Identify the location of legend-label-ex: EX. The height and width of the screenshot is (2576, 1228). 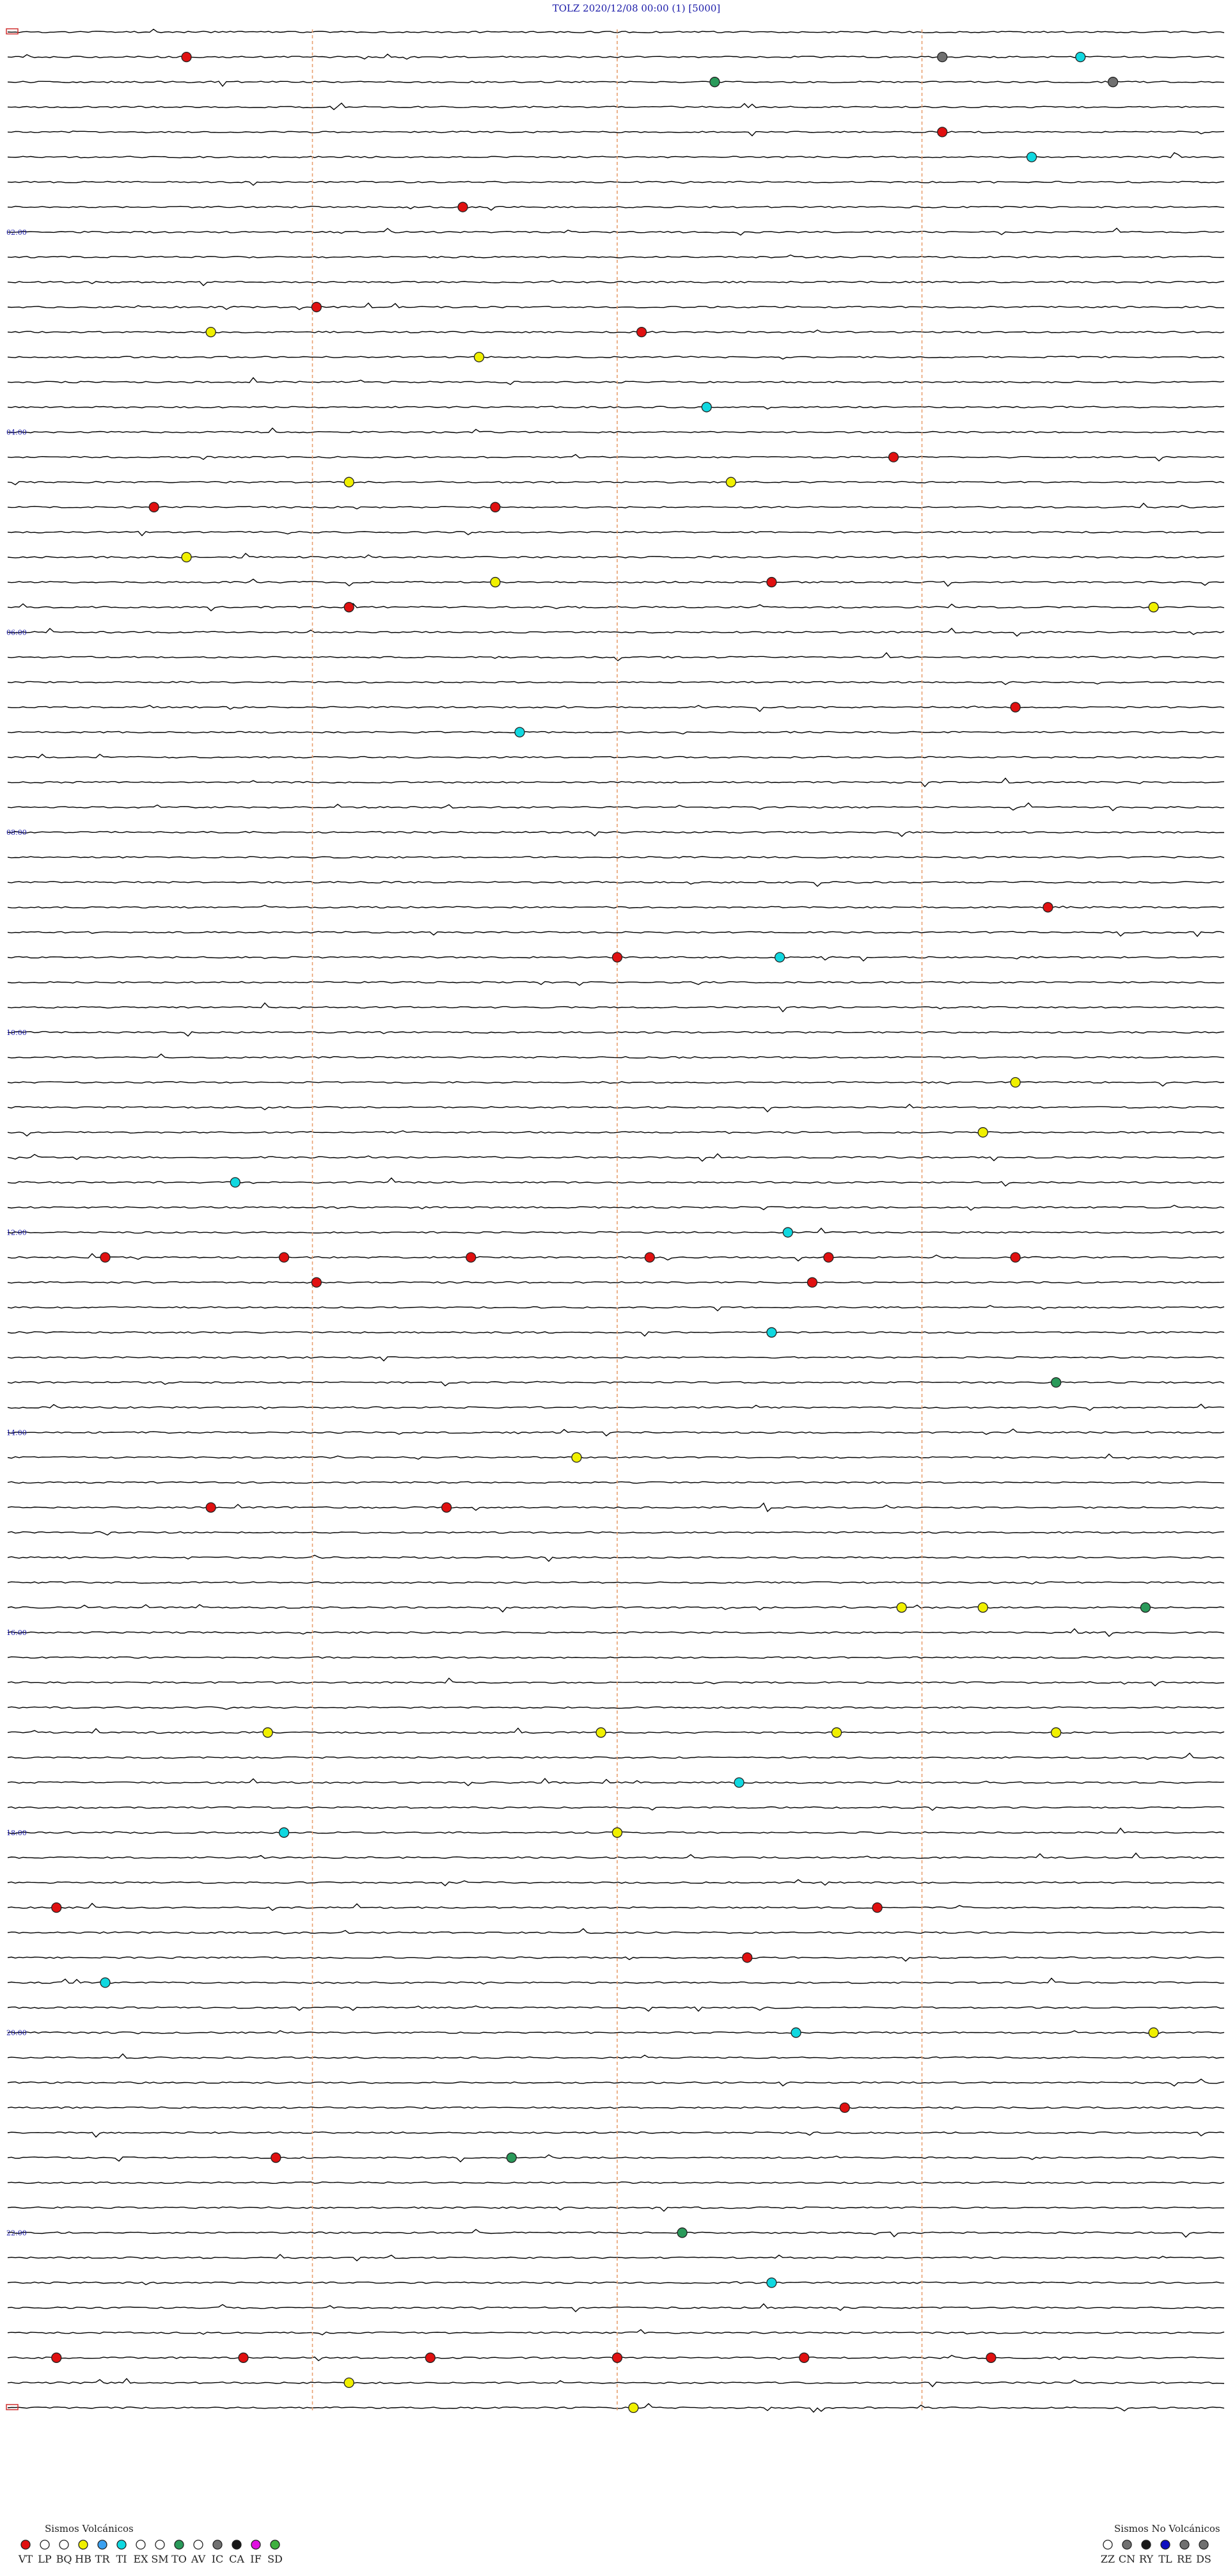
(140, 2559).